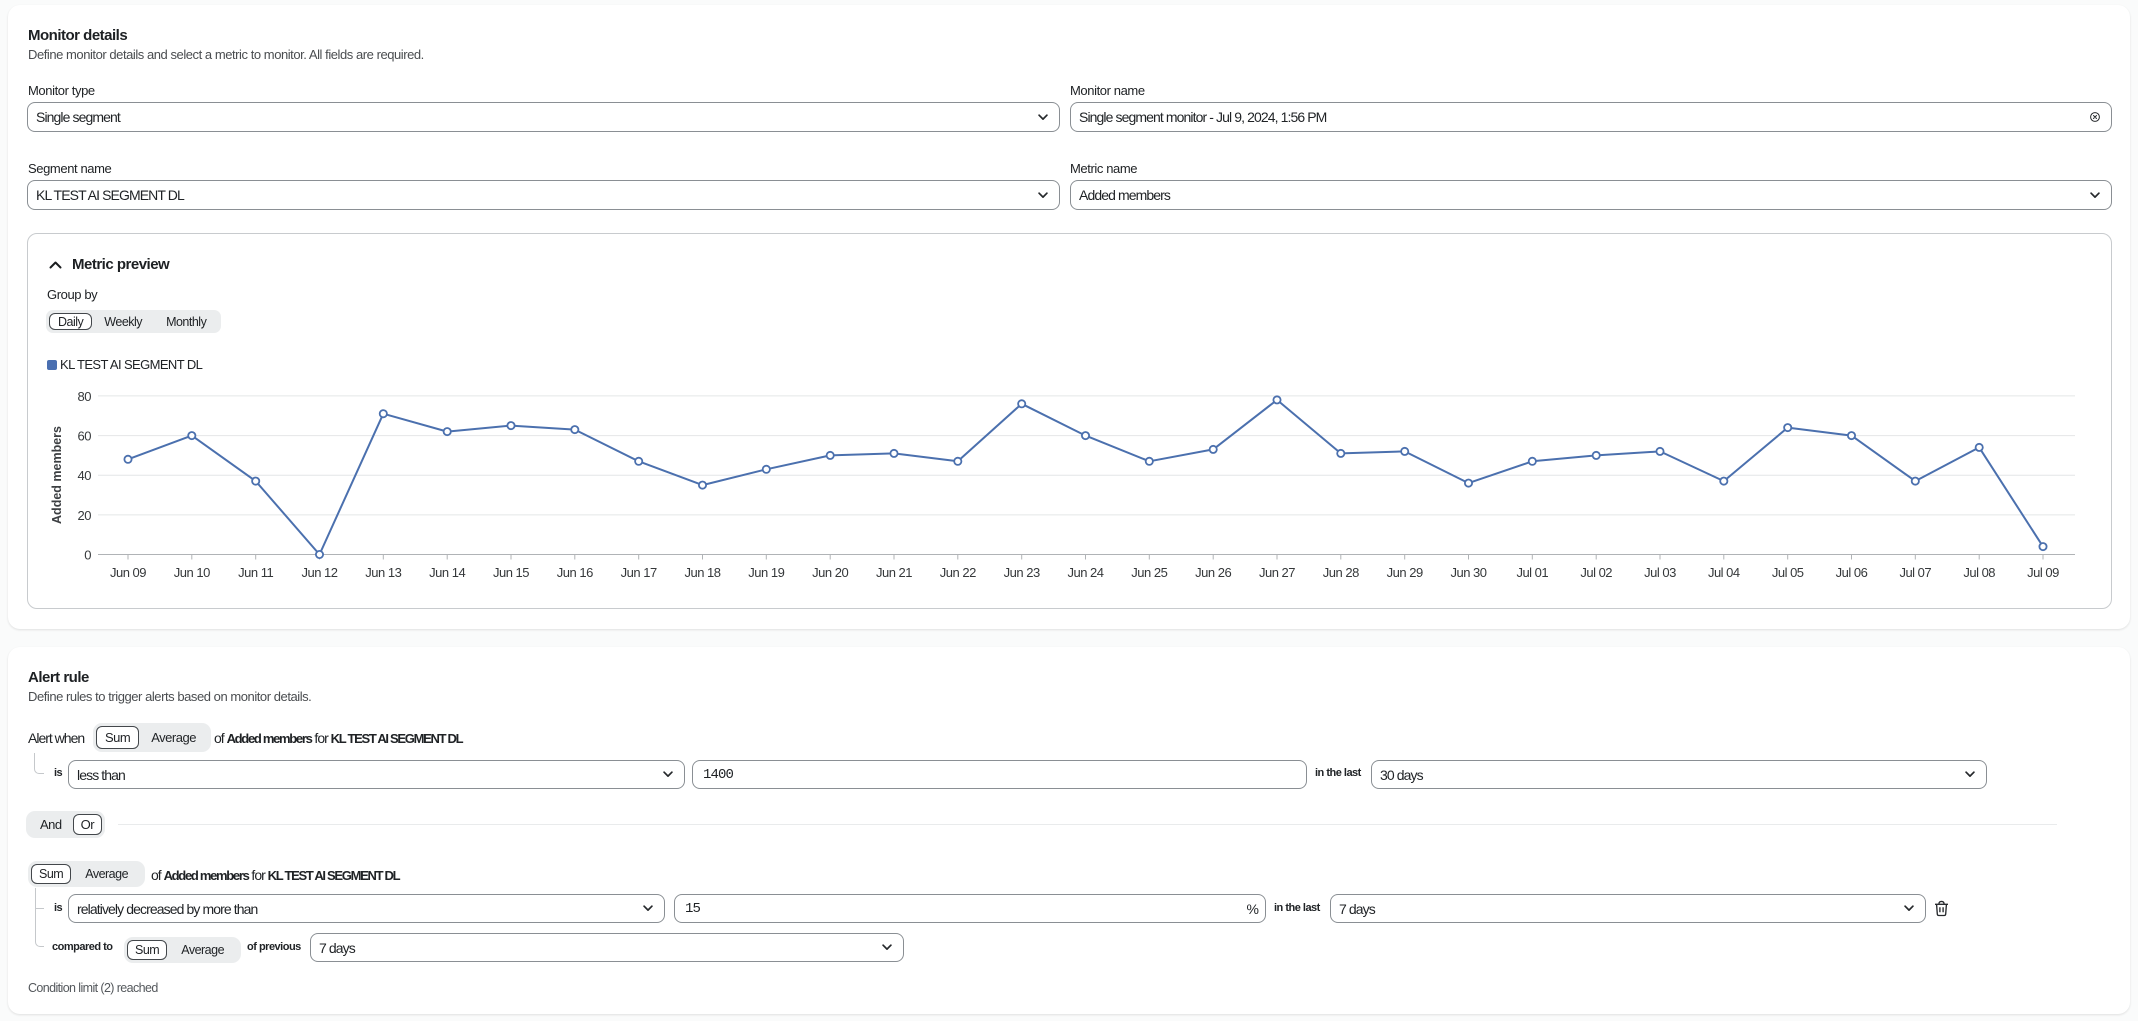 The width and height of the screenshot is (2138, 1021). Describe the element at coordinates (85, 475) in the screenshot. I see `svg-text: 40` at that location.